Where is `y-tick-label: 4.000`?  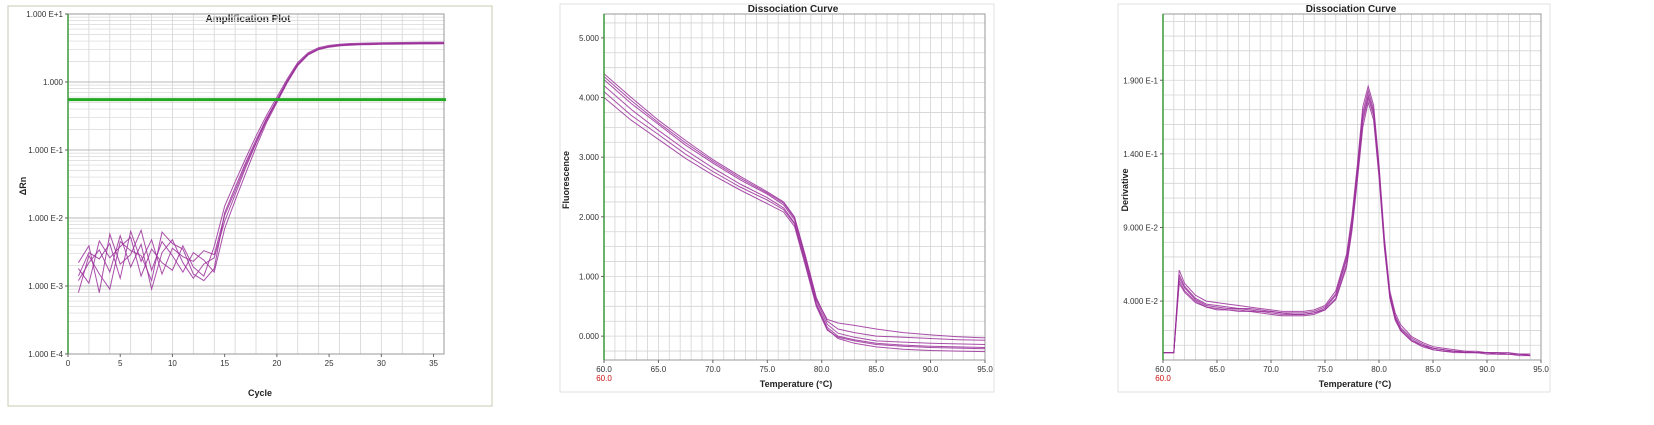
y-tick-label: 4.000 is located at coordinates (589, 98).